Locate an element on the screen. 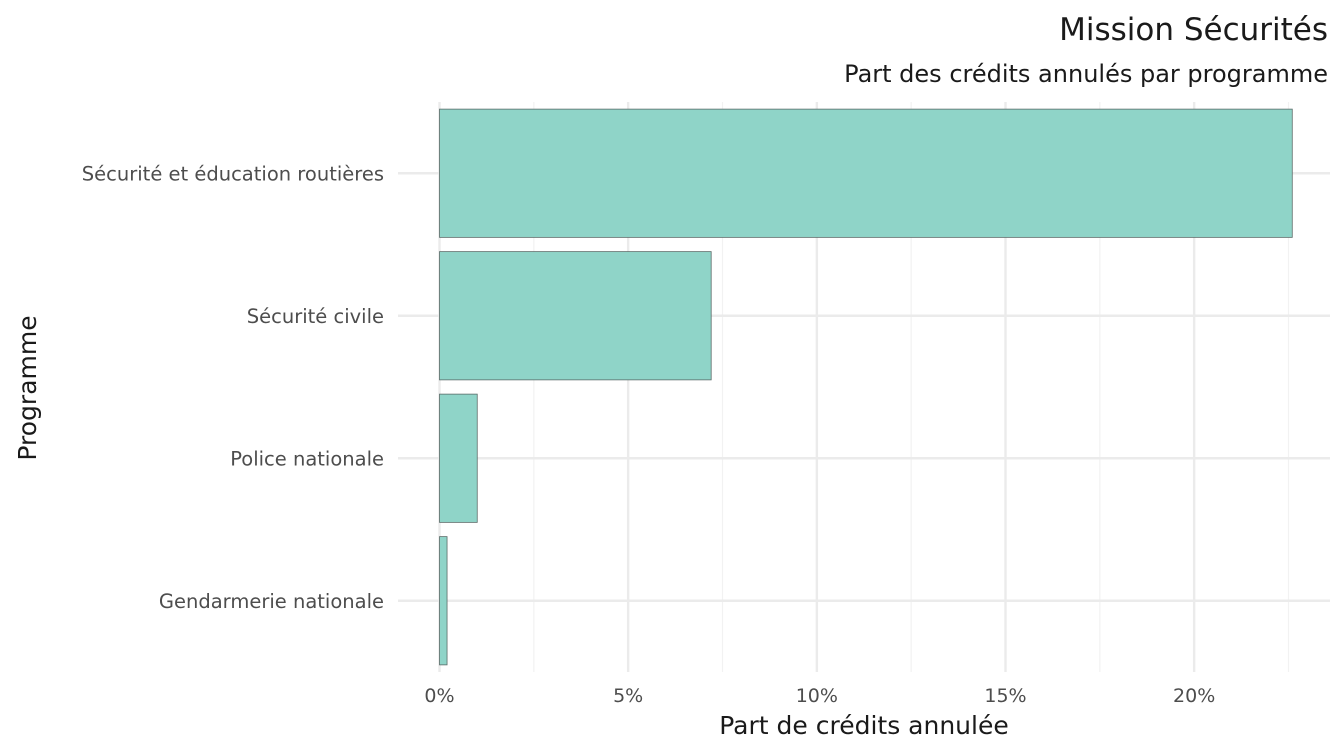 The width and height of the screenshot is (1344, 756). x-tick-label: 0% is located at coordinates (439, 696).